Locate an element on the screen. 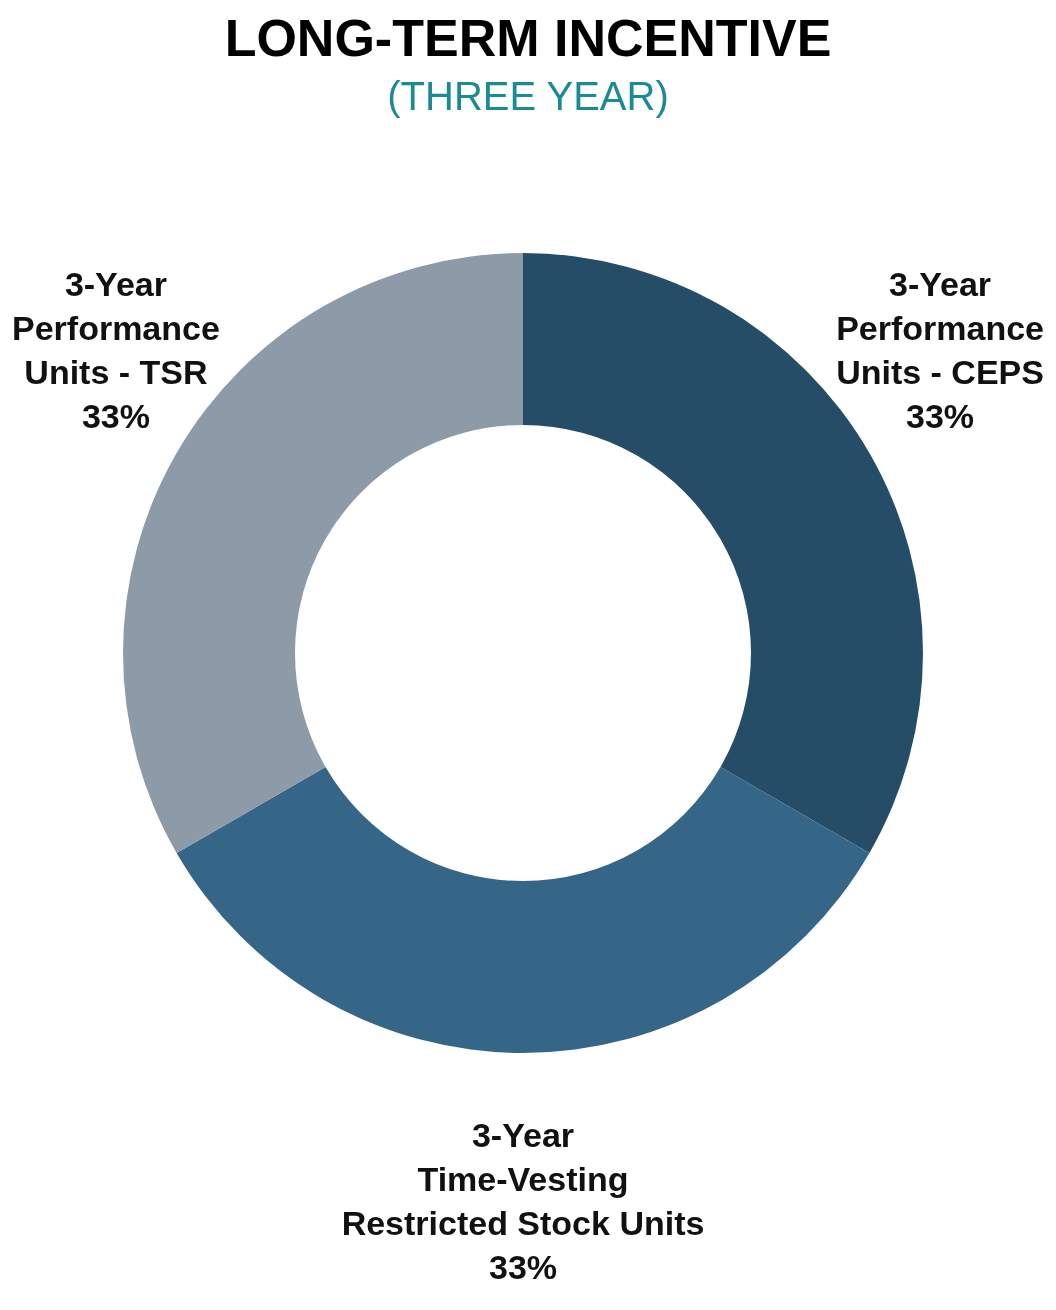 The width and height of the screenshot is (1056, 1310). slice-label: 3-Year Performance Units - TSR is located at coordinates (116, 328).